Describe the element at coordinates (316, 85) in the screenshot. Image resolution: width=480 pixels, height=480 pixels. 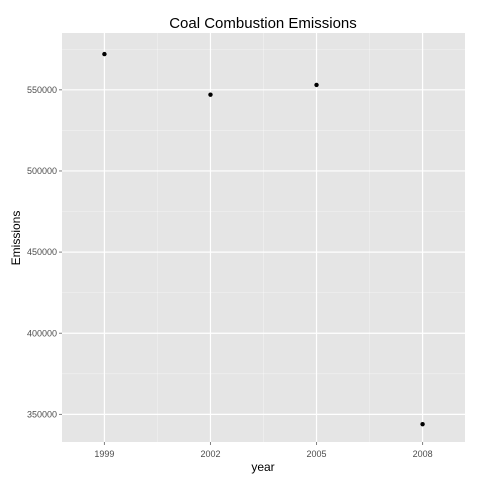
I see `data-point-2005` at that location.